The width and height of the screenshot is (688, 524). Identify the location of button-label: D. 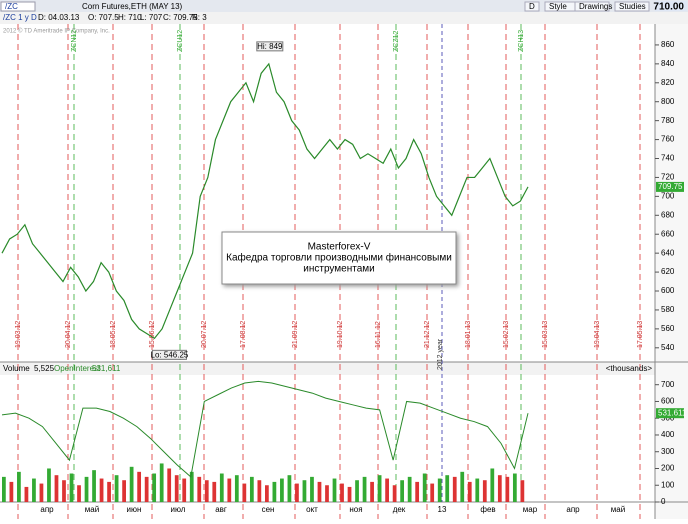
(532, 6).